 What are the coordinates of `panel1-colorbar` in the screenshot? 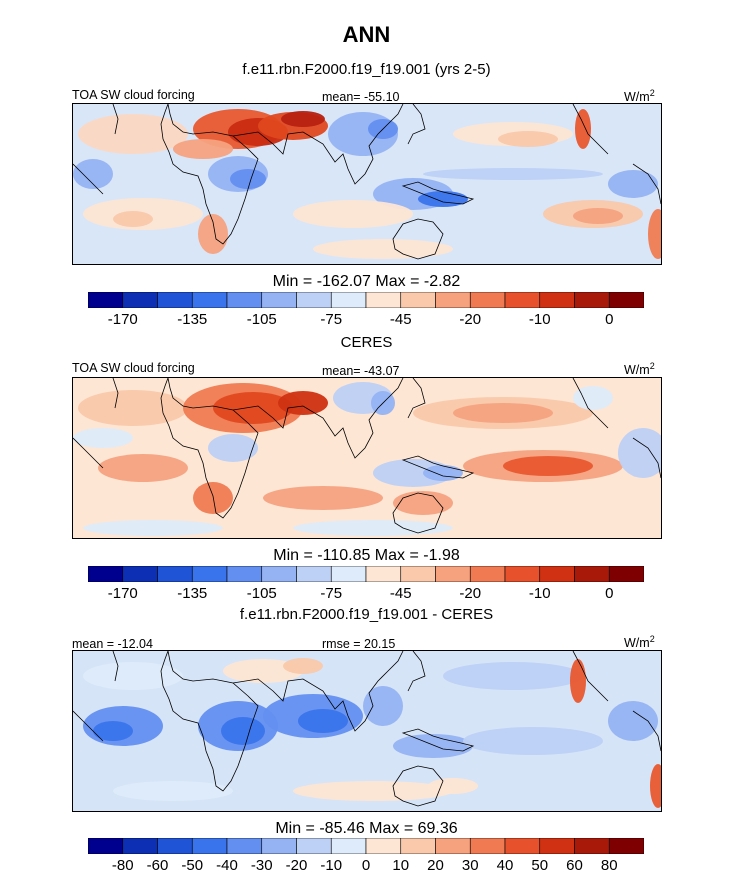 It's located at (366, 300).